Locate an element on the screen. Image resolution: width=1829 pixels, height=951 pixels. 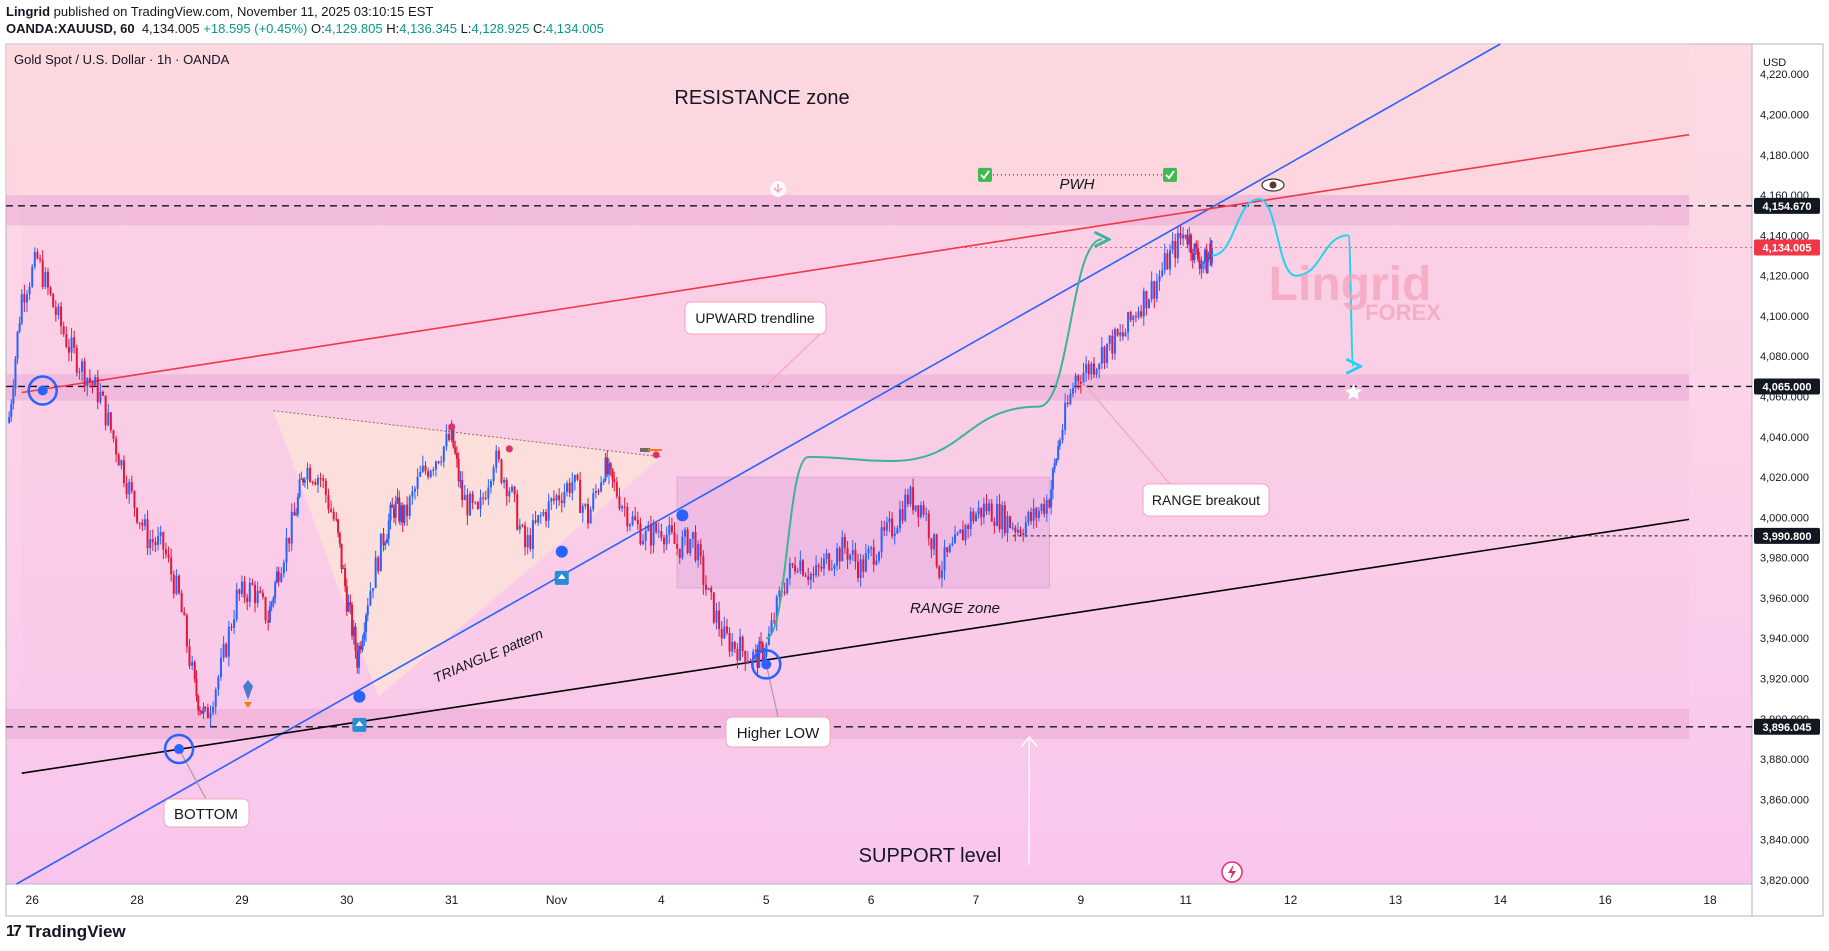
resistance-zone is located at coordinates (848, 210).